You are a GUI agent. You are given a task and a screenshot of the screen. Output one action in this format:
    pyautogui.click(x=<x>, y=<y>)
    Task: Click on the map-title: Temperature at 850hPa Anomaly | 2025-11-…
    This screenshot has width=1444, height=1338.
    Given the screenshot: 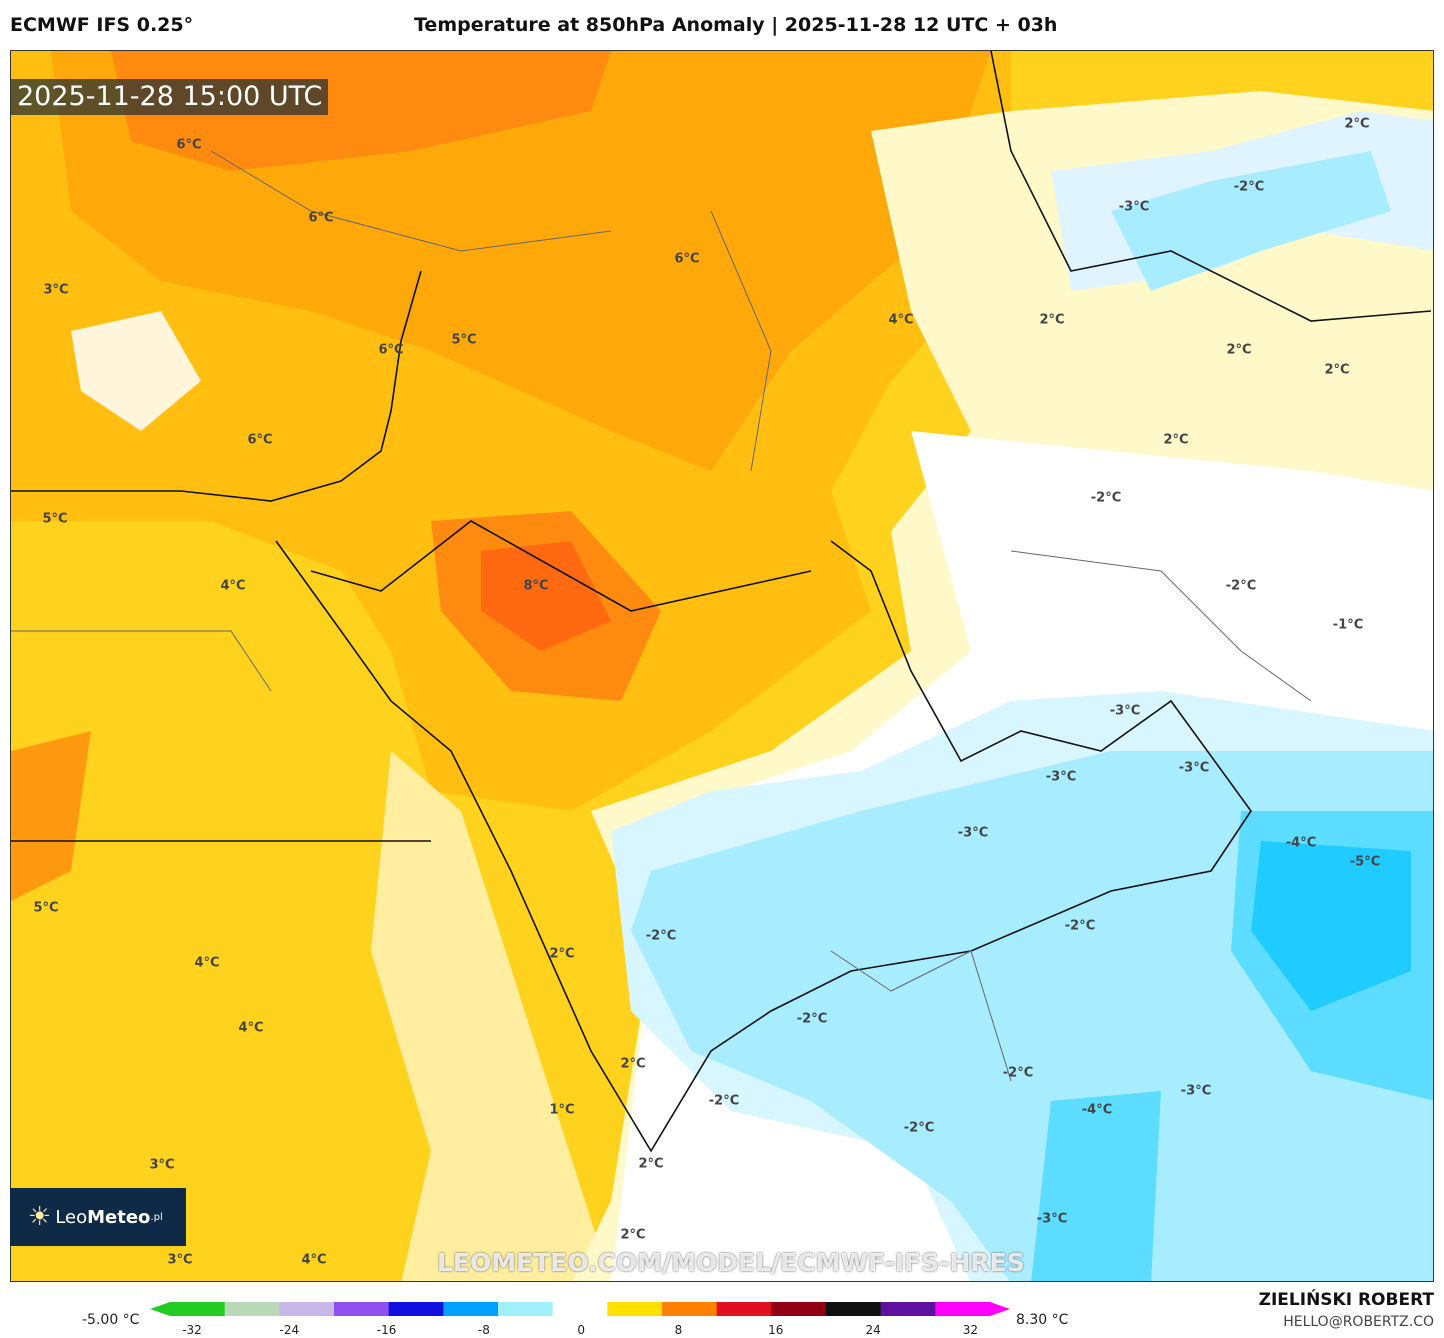 What is the action you would take?
    pyautogui.click(x=736, y=25)
    